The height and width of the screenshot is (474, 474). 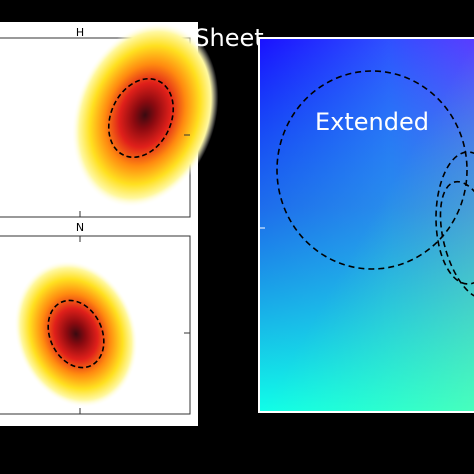 What do you see at coordinates (80, 227) in the screenshot?
I see `panel-label: N` at bounding box center [80, 227].